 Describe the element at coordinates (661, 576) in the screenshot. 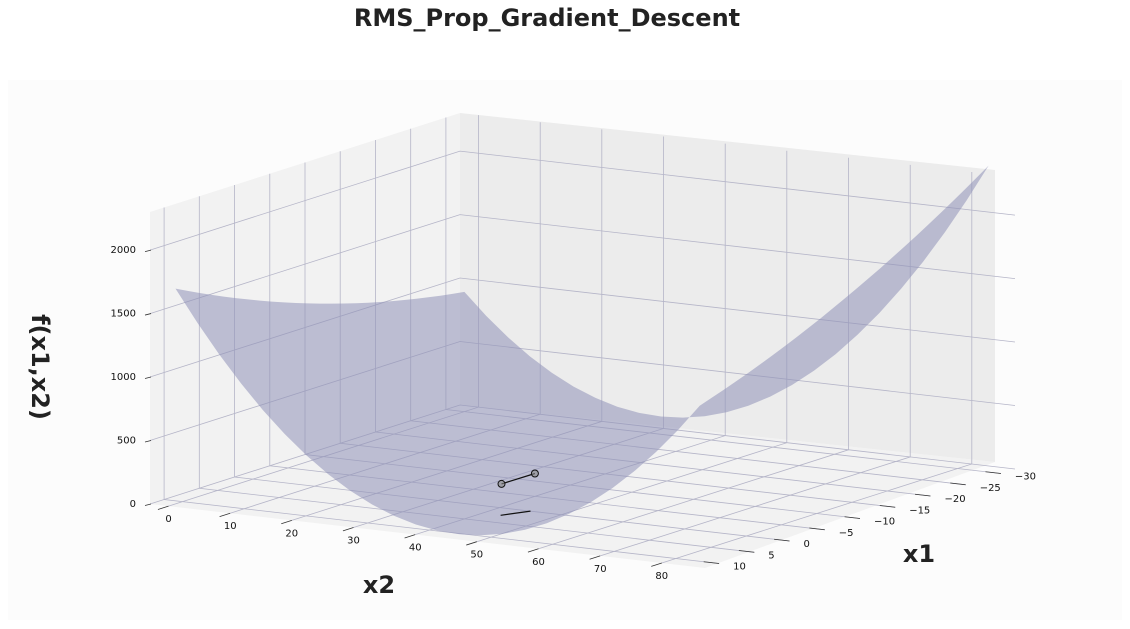

I see `x2-tick-label: 80` at that location.